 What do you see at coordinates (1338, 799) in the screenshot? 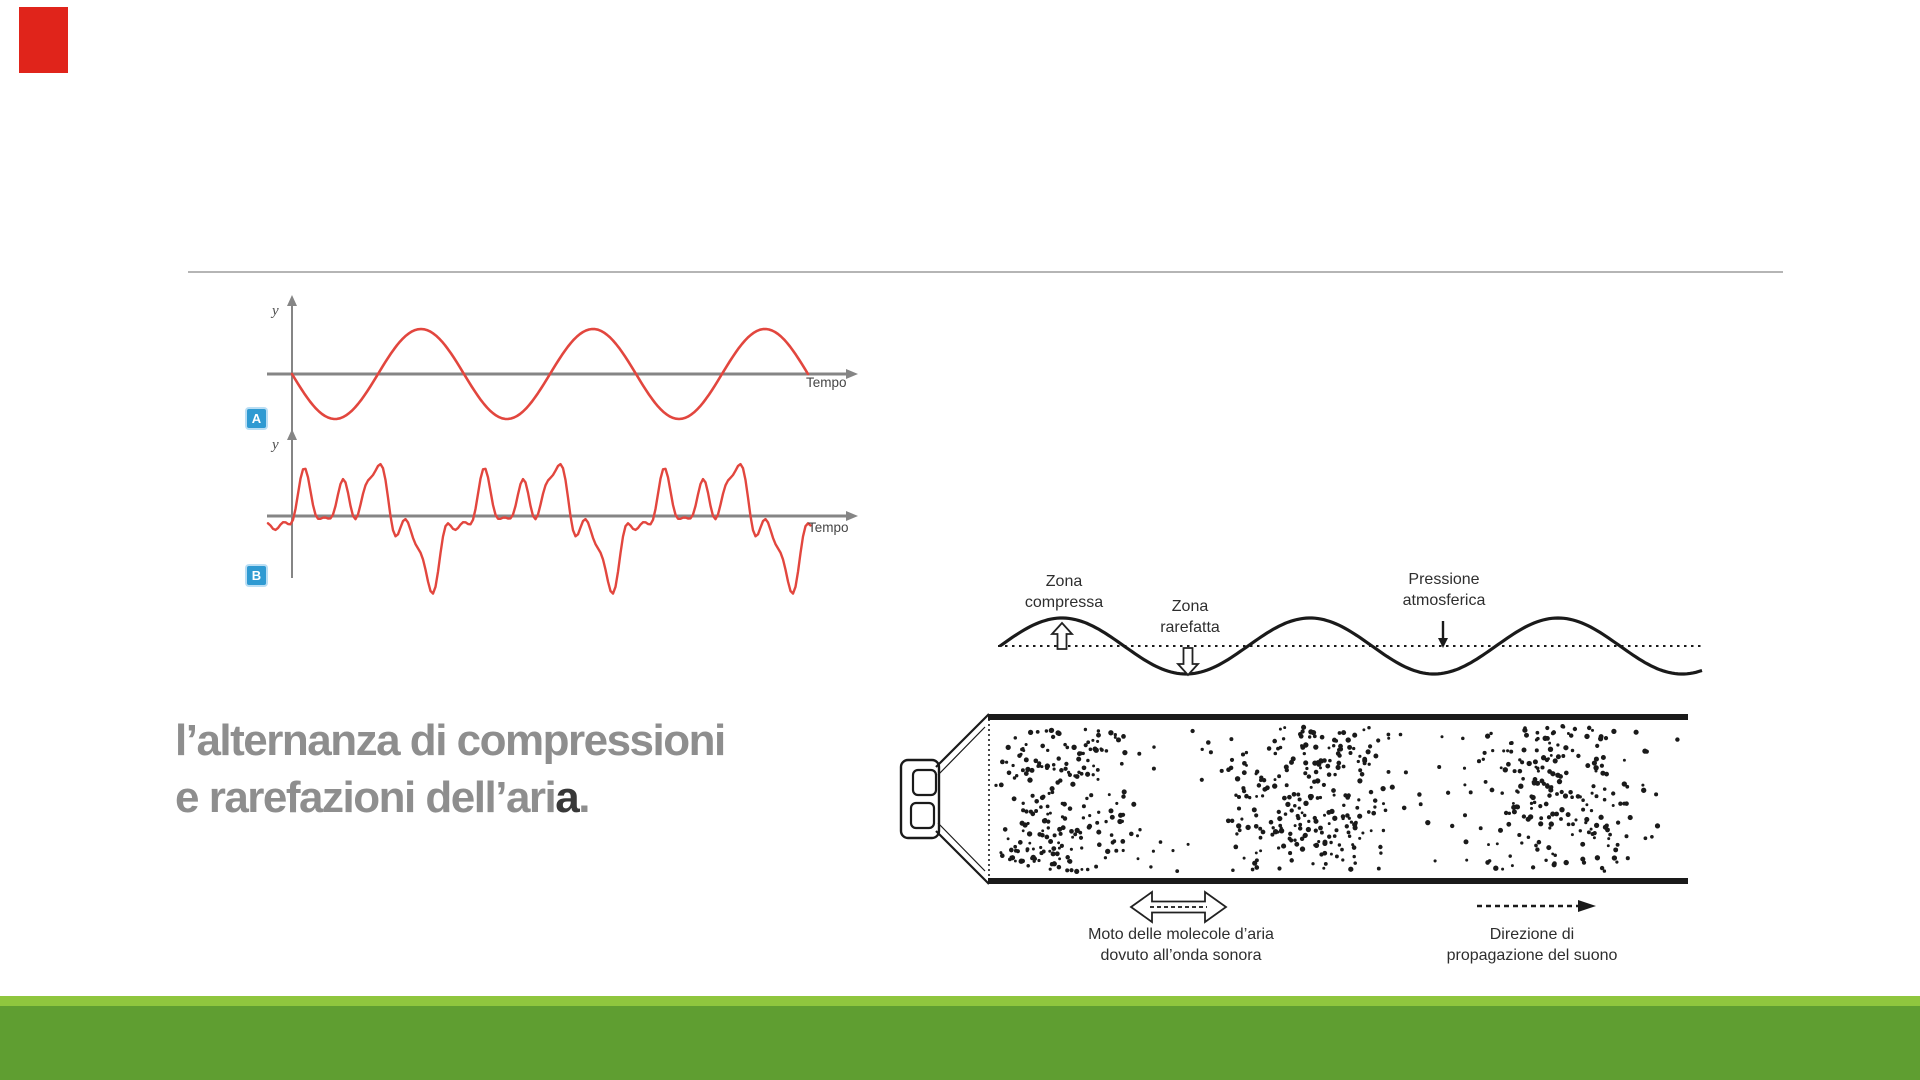
I see `molecule-band` at bounding box center [1338, 799].